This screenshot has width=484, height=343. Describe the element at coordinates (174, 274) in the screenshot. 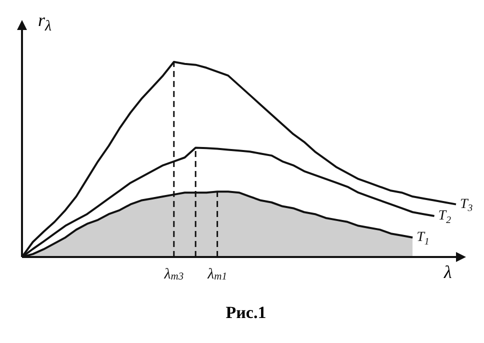

I see `text: λm3` at that location.